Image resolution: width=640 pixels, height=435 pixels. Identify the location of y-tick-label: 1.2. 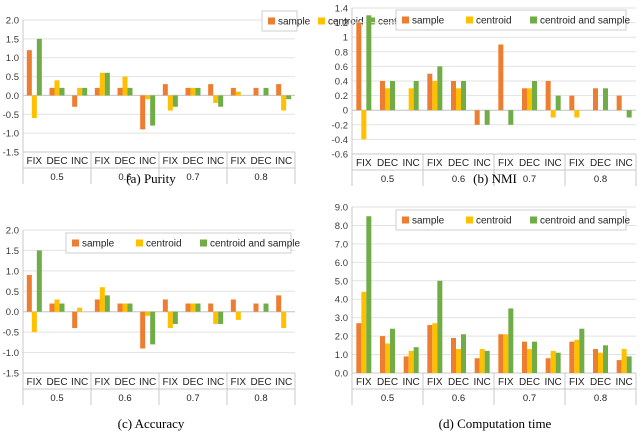
(341, 23).